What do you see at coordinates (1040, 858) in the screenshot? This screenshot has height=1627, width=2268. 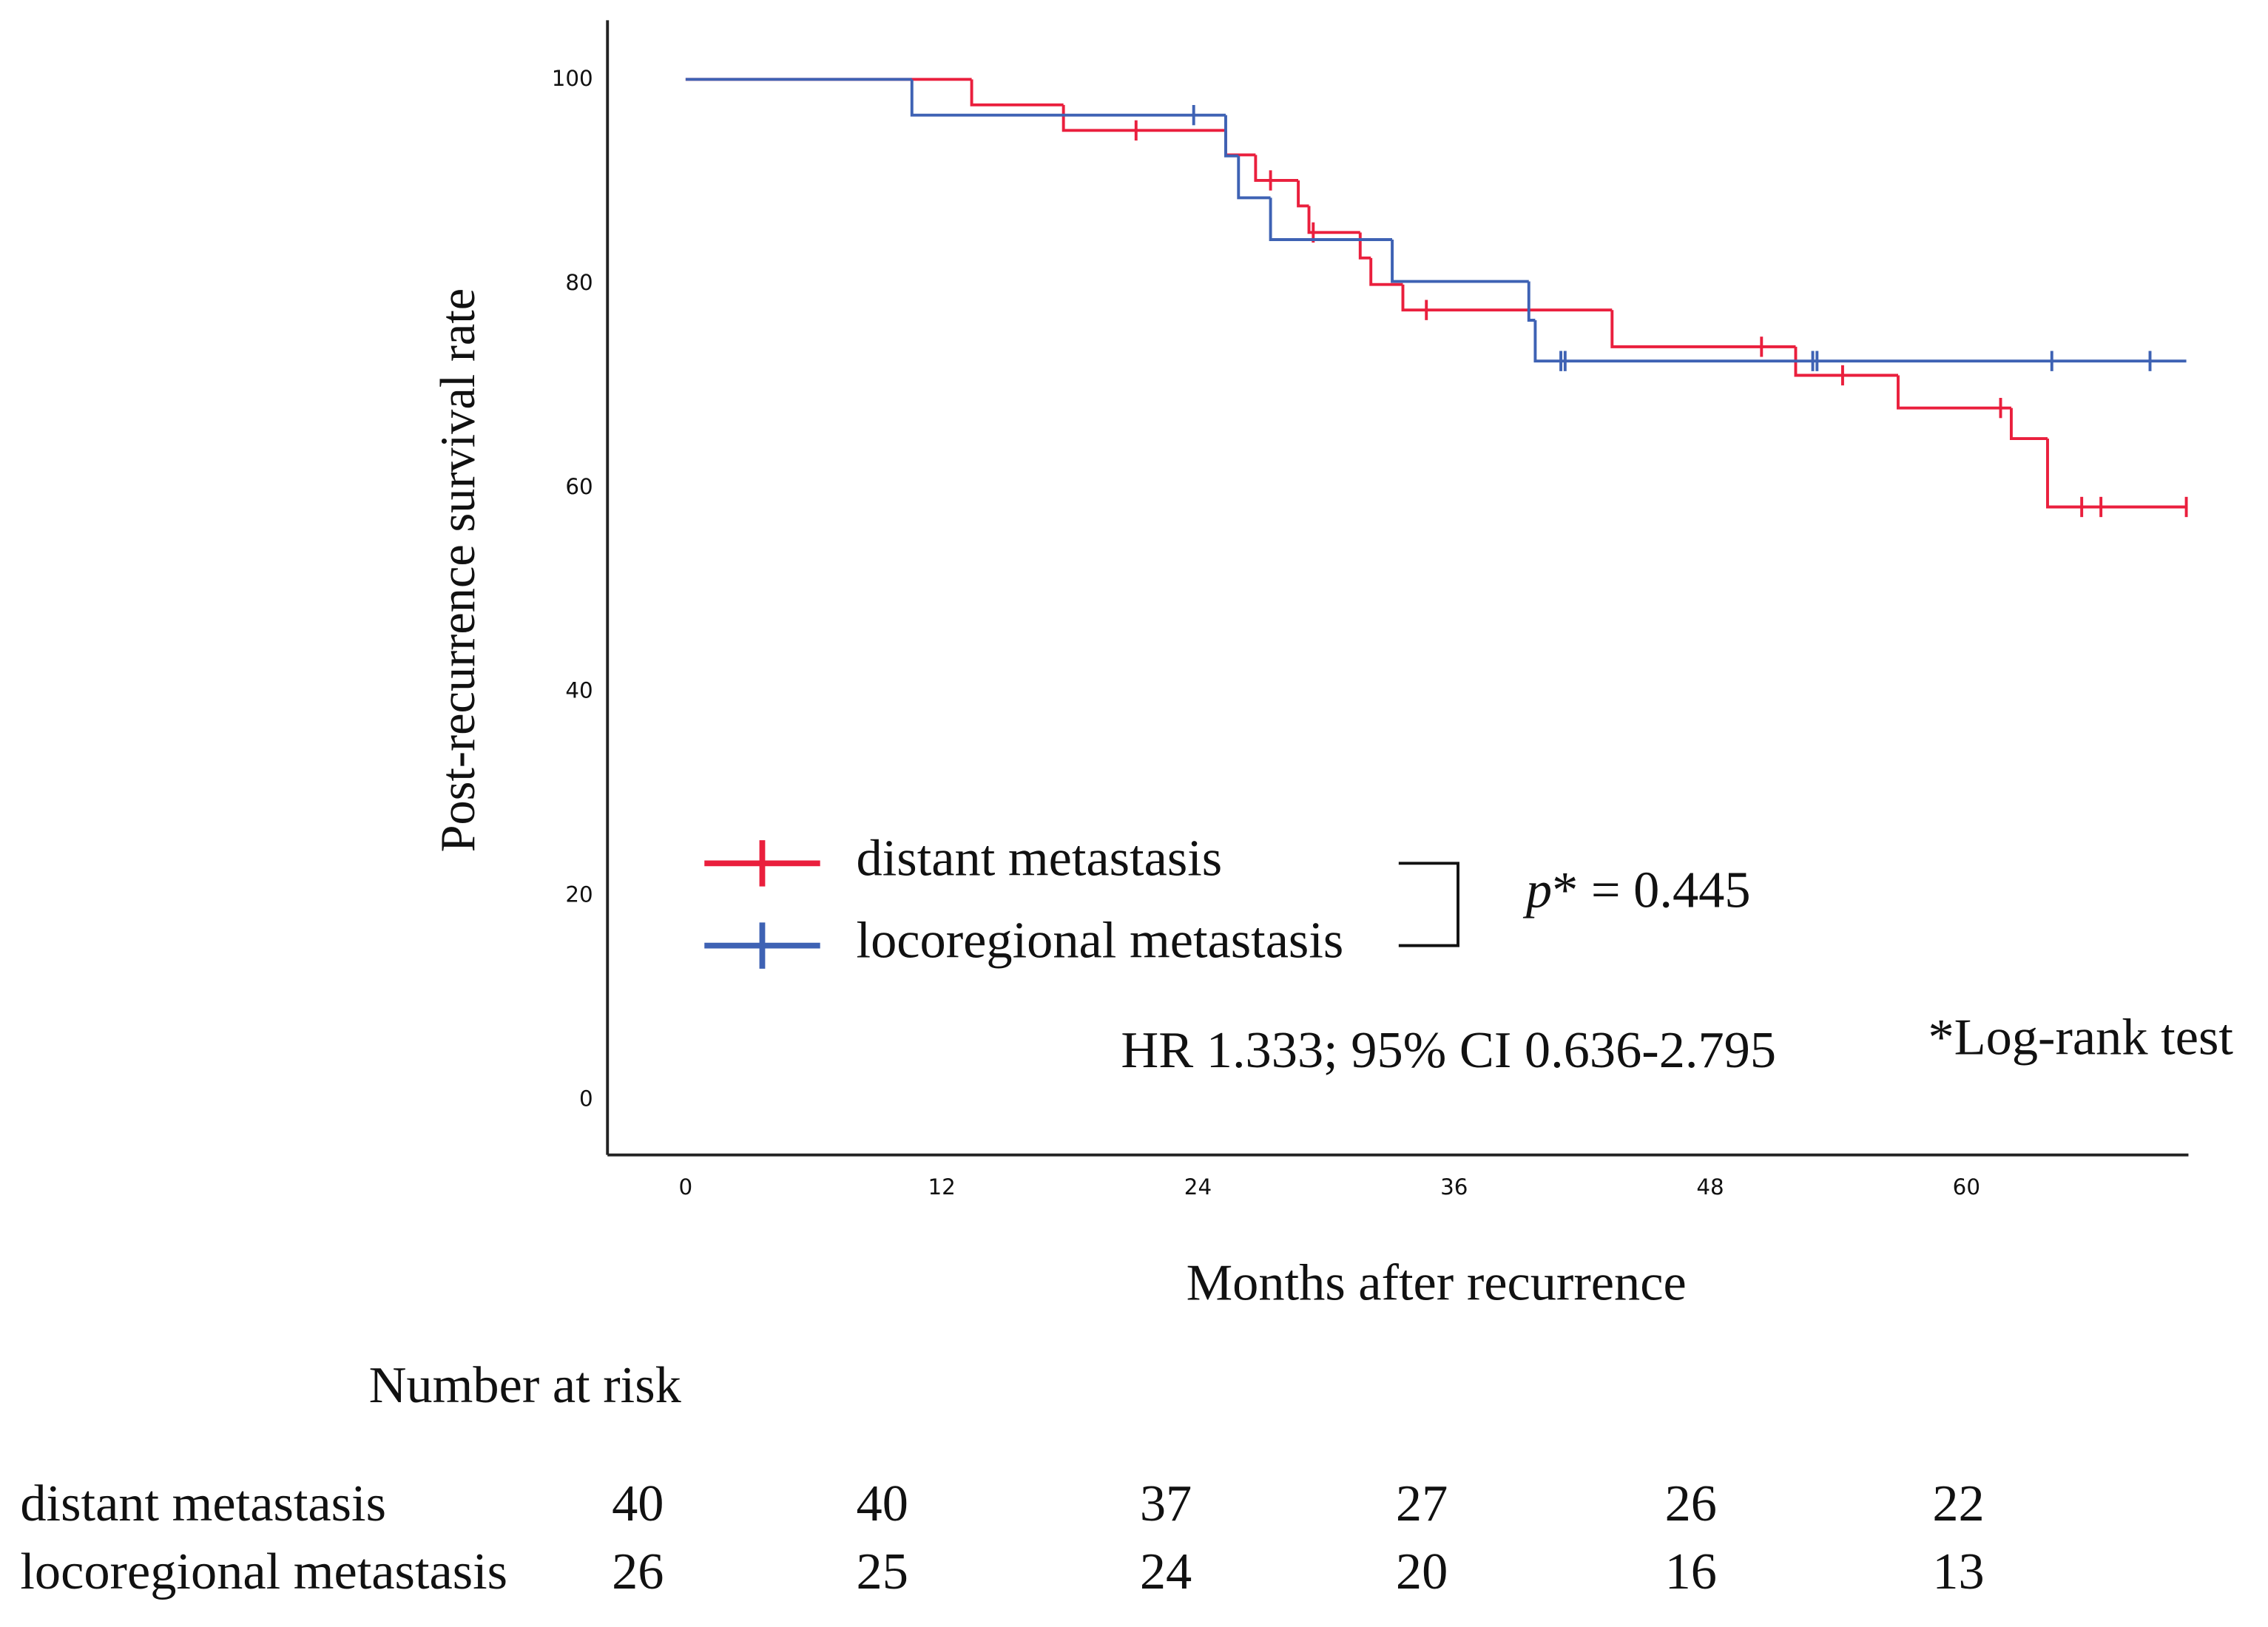 I see `legend-label: distant metastasis` at bounding box center [1040, 858].